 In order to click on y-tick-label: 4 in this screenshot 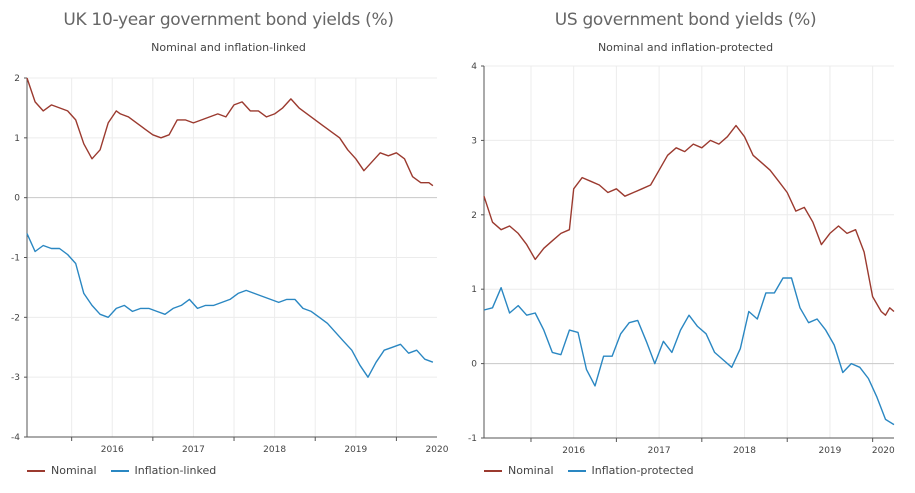, I will do `click(474, 67)`.